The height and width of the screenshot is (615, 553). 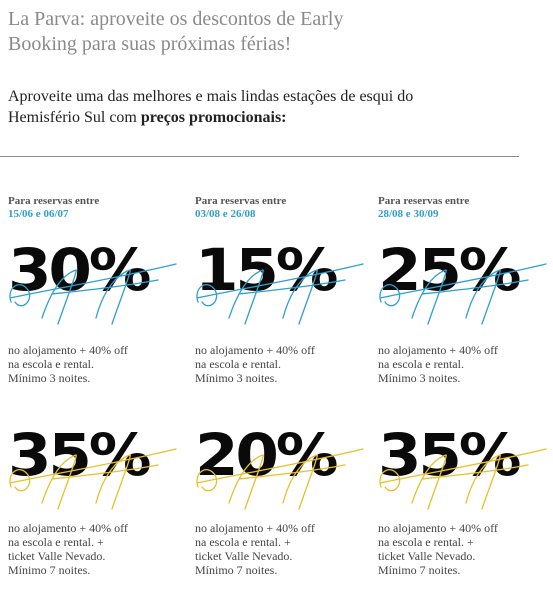 I want to click on discount-graphic: 30%, so click(x=95, y=280).